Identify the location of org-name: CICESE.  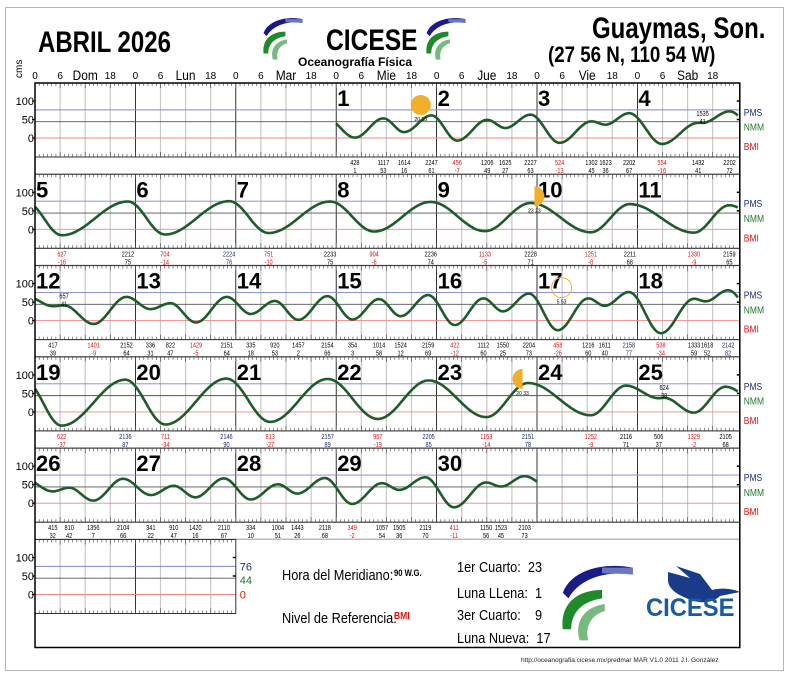
(372, 40).